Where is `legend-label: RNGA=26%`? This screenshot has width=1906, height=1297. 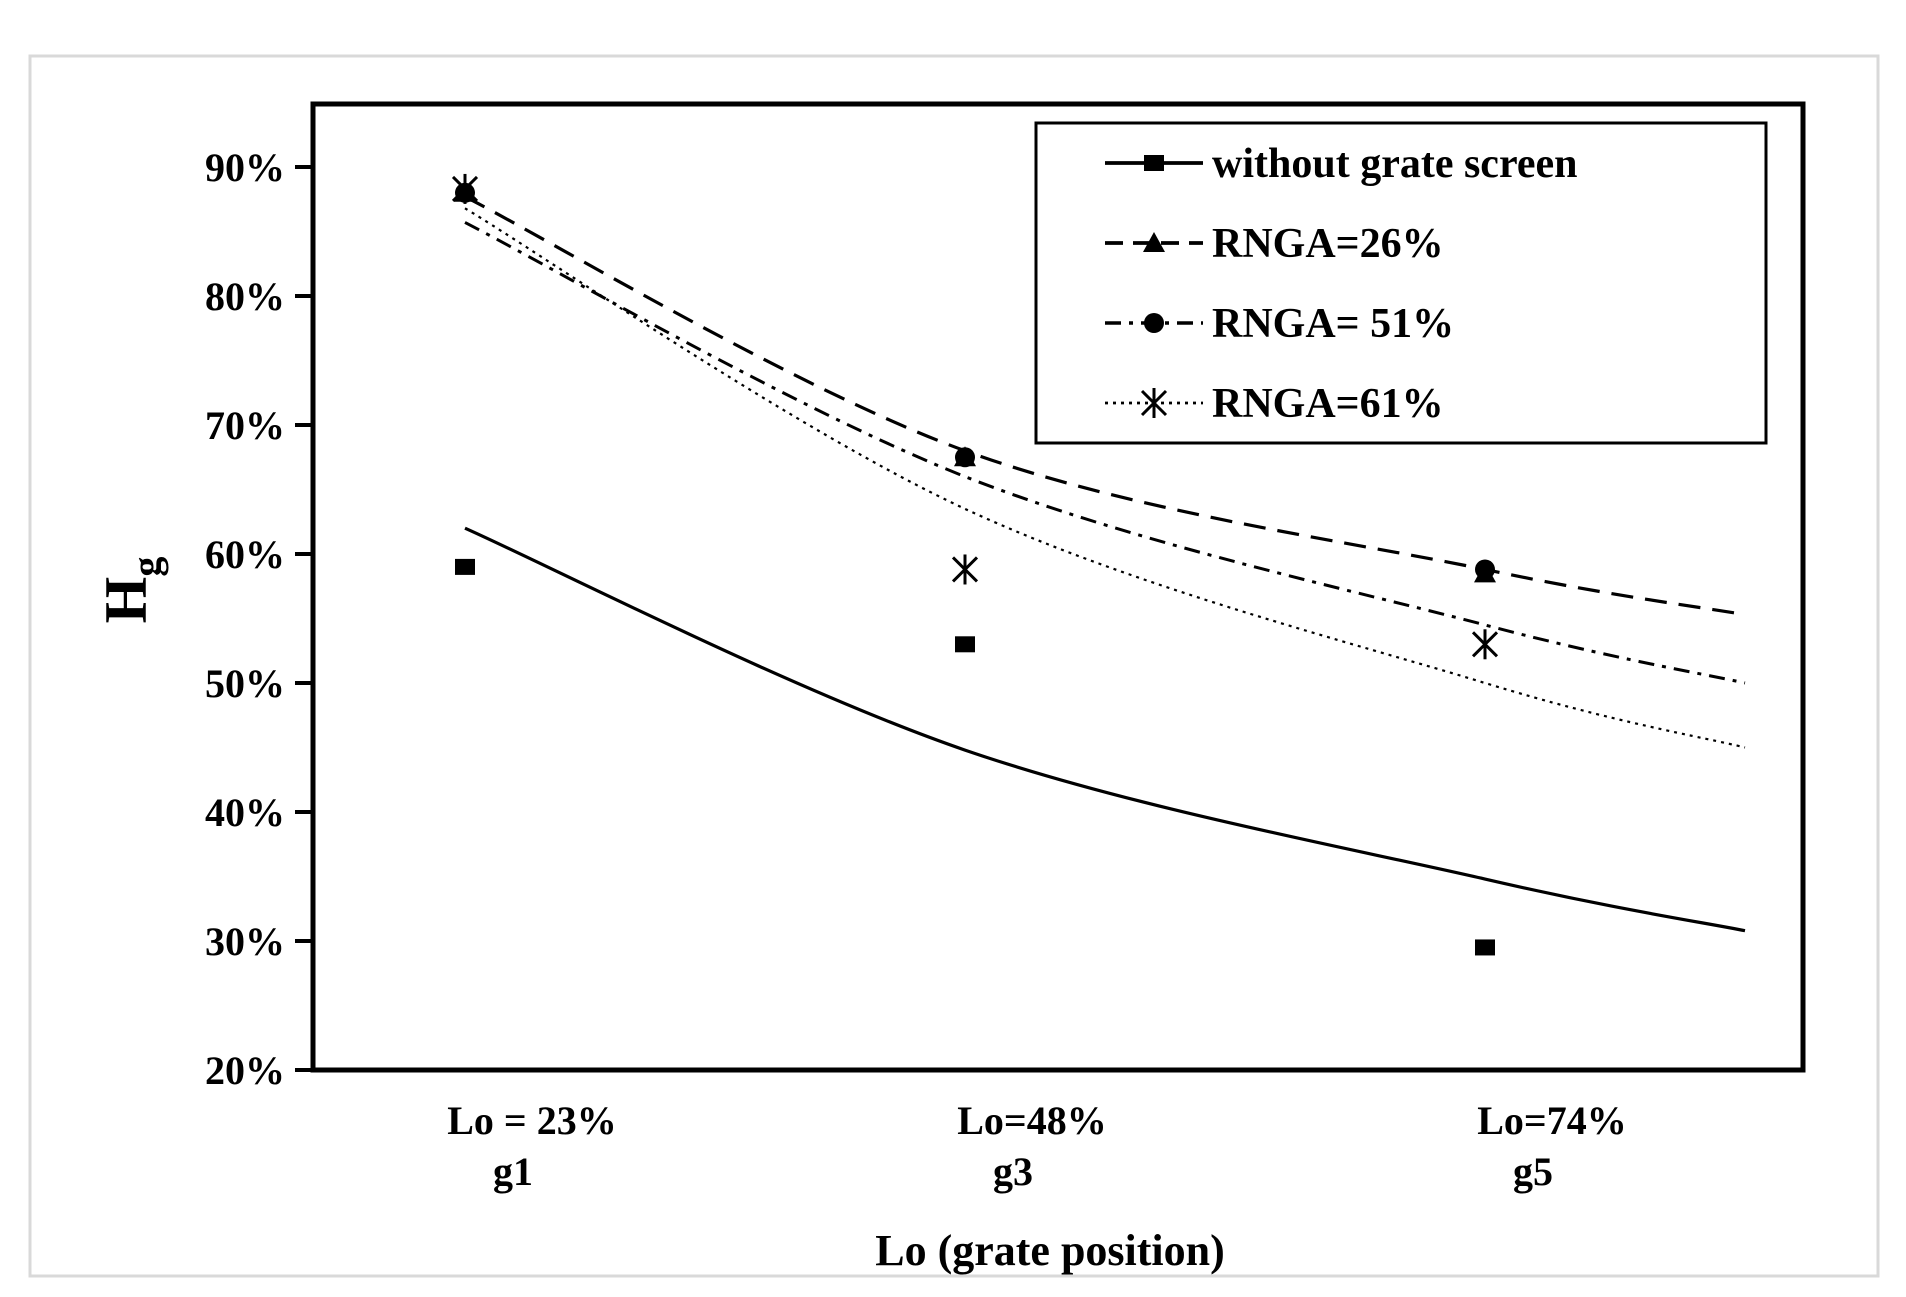 legend-label: RNGA=26% is located at coordinates (1328, 244).